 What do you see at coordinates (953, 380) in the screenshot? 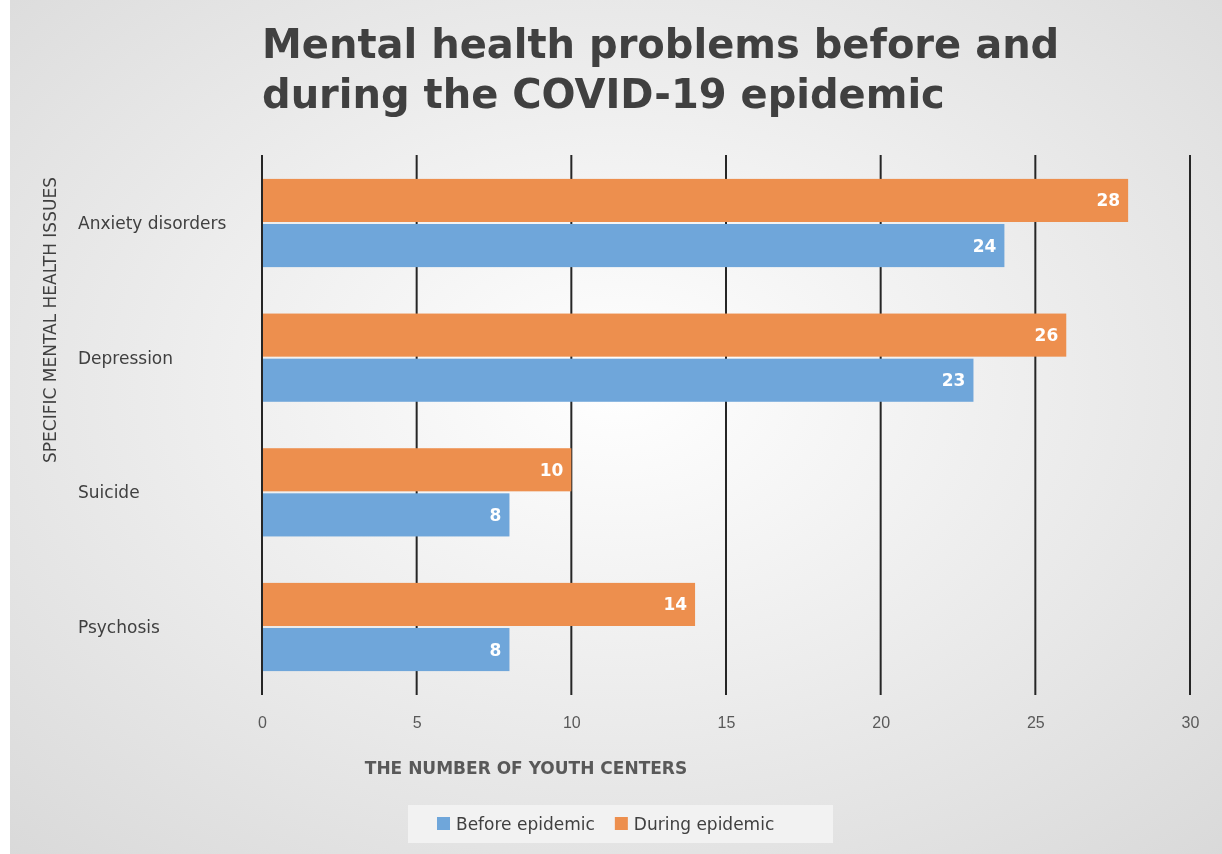
I see `data-label: 23` at bounding box center [953, 380].